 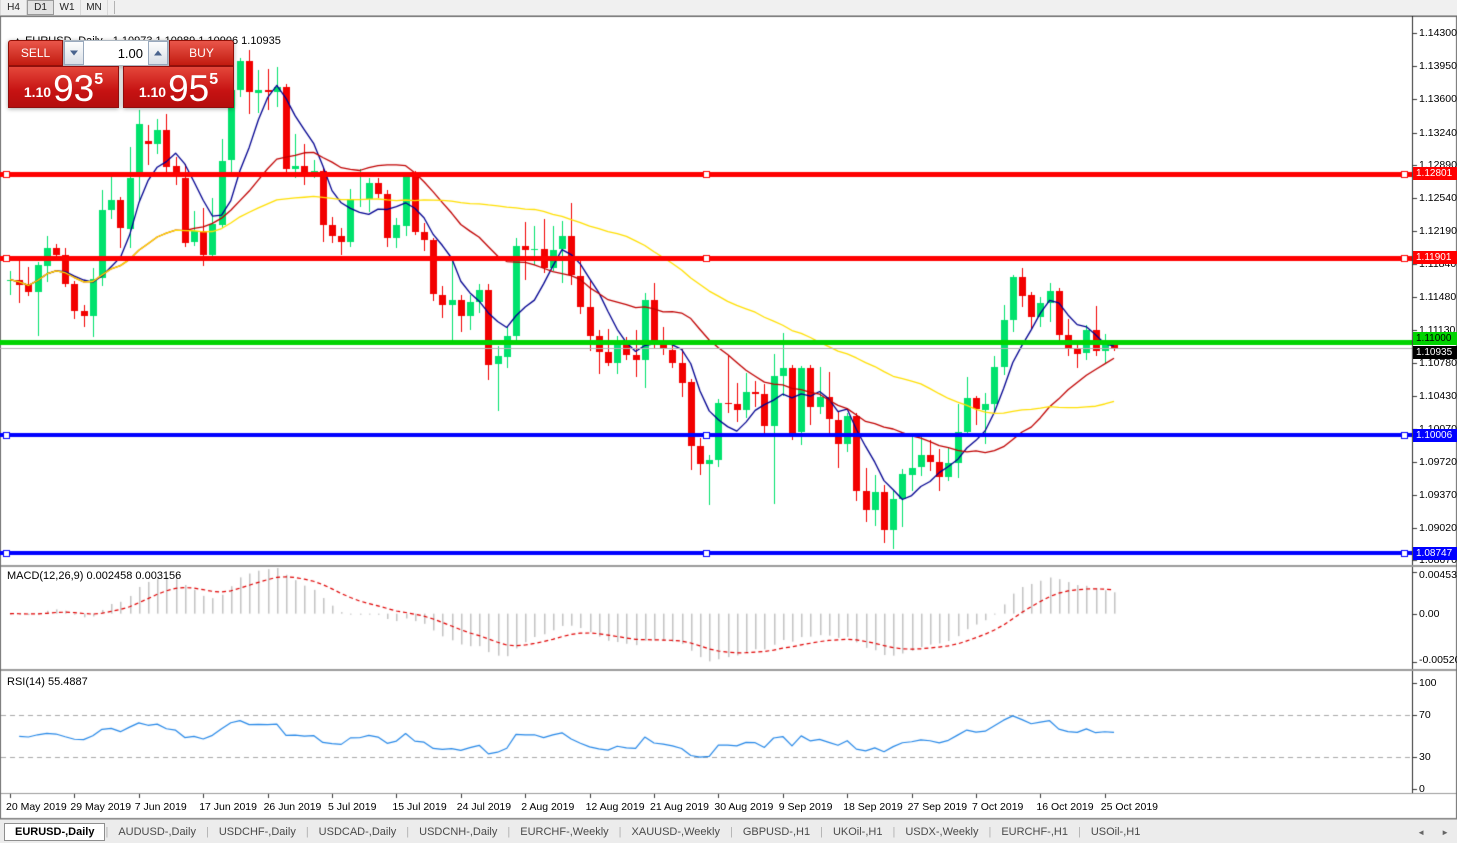 I want to click on date-axis-label: 5 Jul 2019, so click(x=352, y=807).